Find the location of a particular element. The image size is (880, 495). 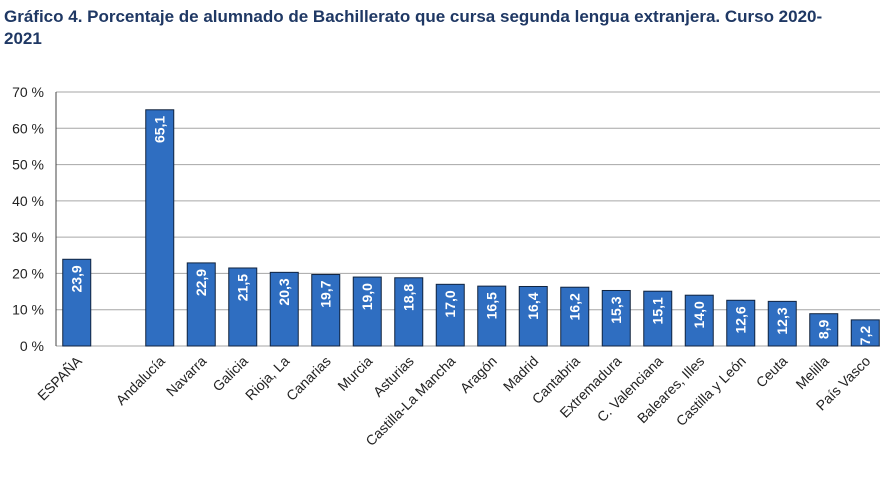

x-tick-label: Canarias is located at coordinates (308, 378).